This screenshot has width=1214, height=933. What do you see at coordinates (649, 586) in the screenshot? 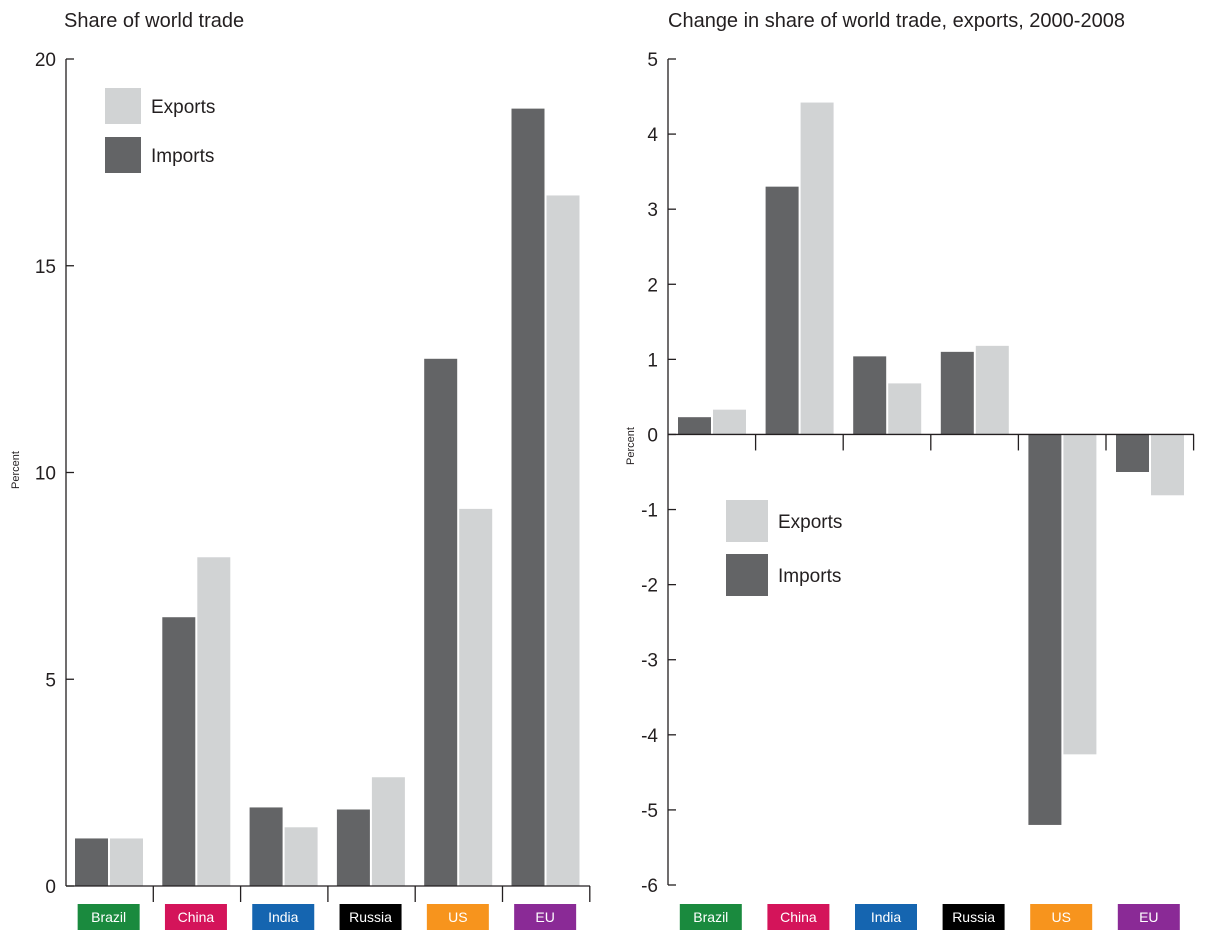
I see `y-tick-label: -2` at bounding box center [649, 586].